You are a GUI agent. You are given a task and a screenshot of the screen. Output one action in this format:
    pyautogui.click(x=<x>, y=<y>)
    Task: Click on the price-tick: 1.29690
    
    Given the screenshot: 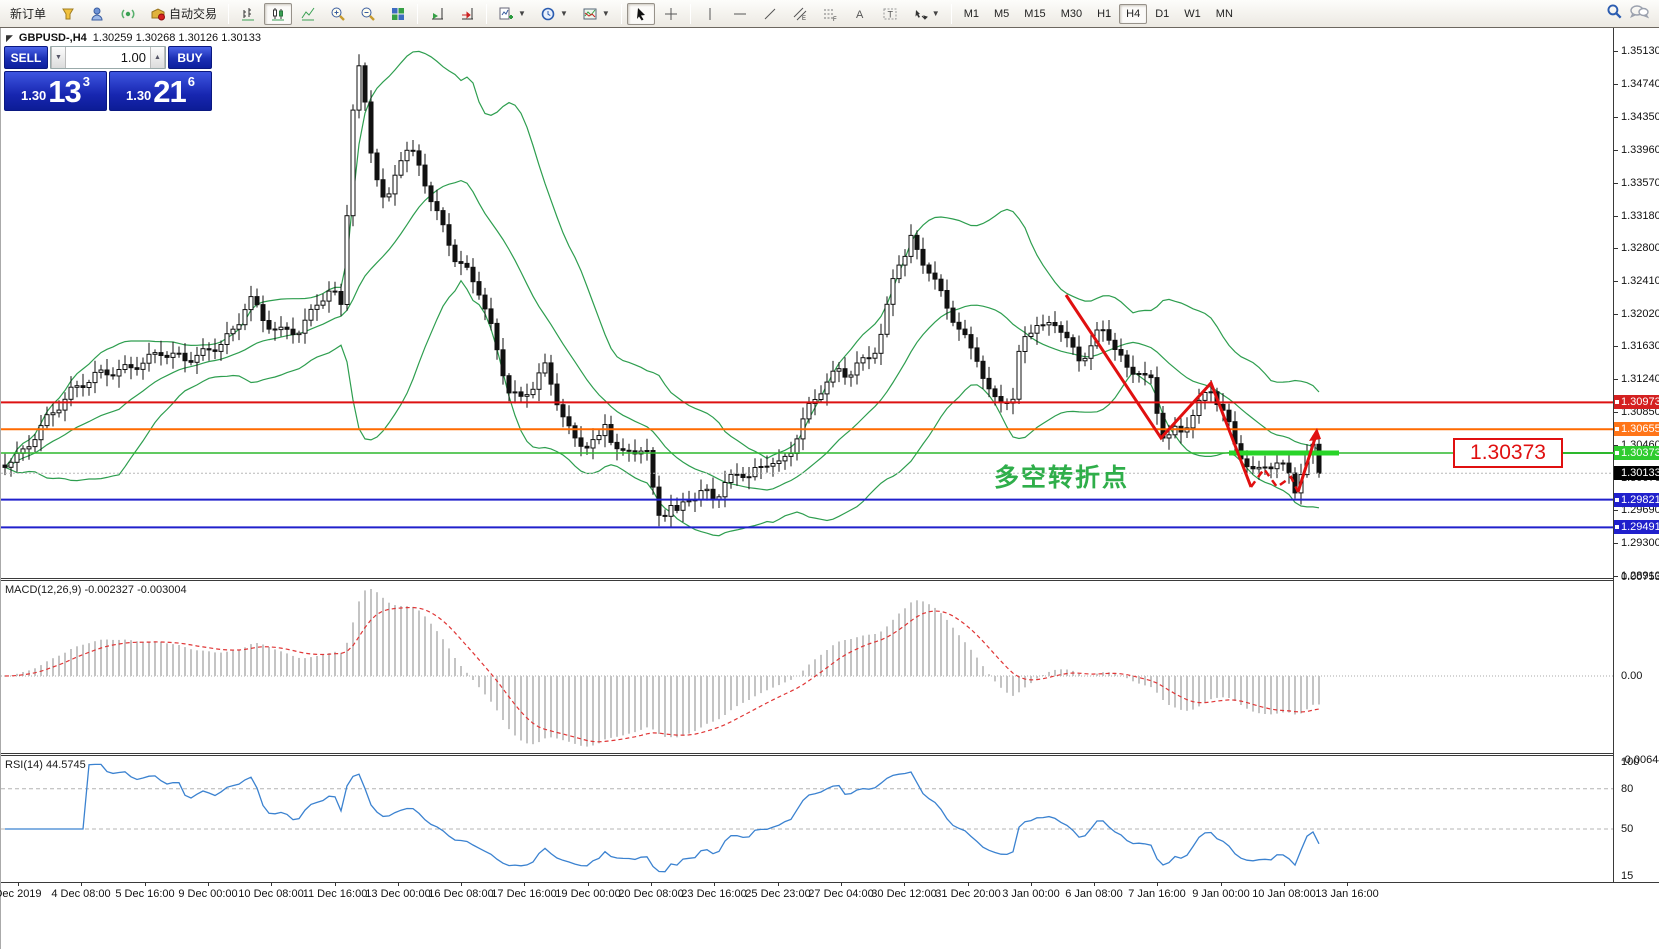 What is the action you would take?
    pyautogui.click(x=1636, y=510)
    